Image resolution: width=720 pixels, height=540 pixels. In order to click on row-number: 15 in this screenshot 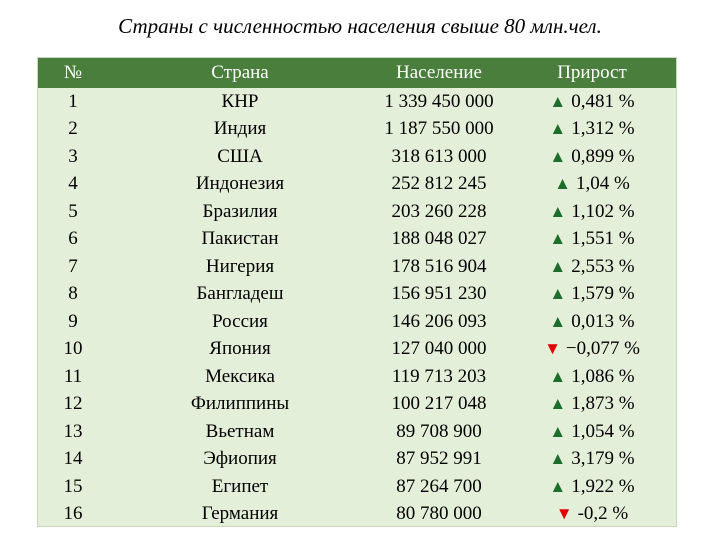, I will do `click(73, 486)`.